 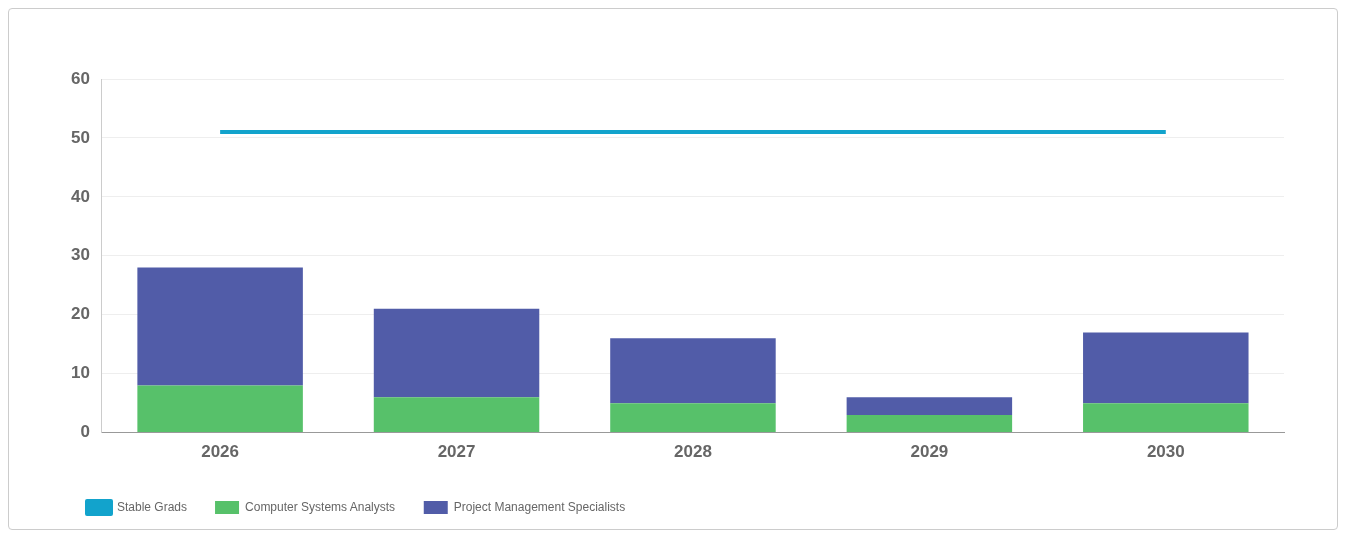 I want to click on x-tick-label: 2029, so click(x=929, y=452).